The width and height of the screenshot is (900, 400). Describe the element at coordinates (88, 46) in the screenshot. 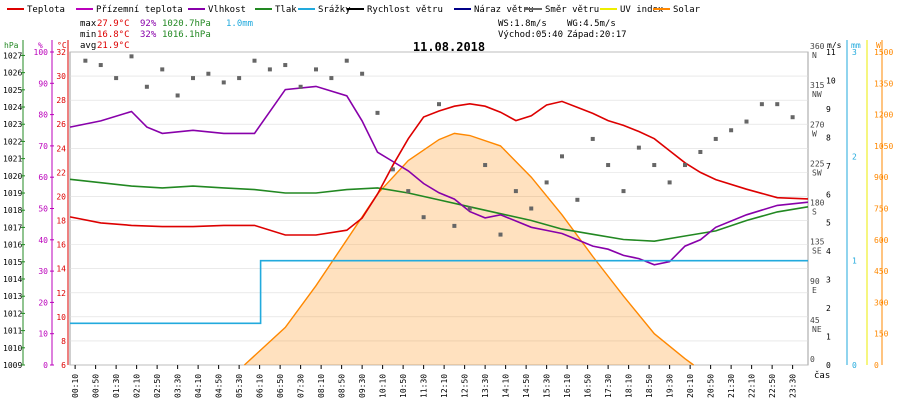

I see `stats-avg-label: avg` at that location.